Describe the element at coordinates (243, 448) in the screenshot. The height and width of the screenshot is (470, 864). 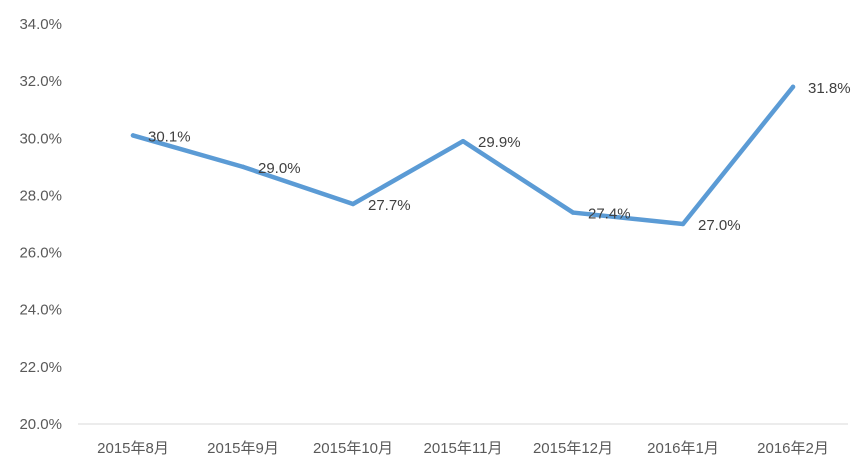
I see `x-tick-label: 2015年9月` at that location.